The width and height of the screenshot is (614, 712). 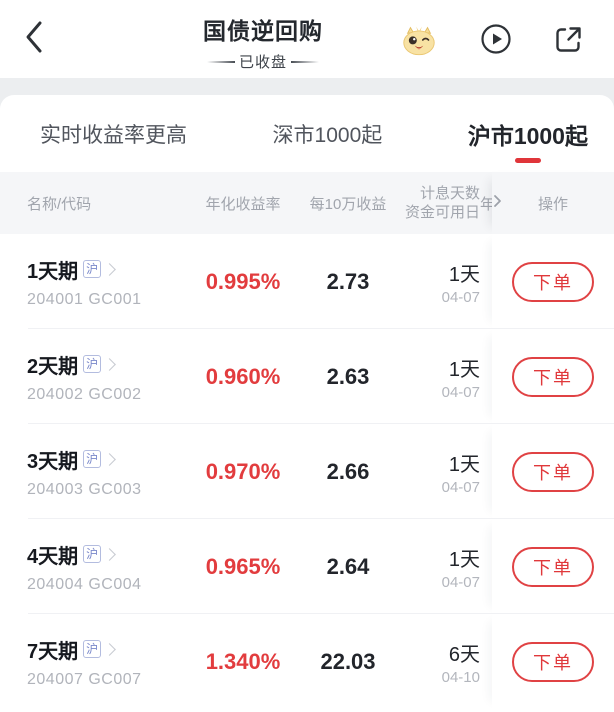 I want to click on security-cell: 4天期 沪 204004 GC004, so click(x=93, y=567).